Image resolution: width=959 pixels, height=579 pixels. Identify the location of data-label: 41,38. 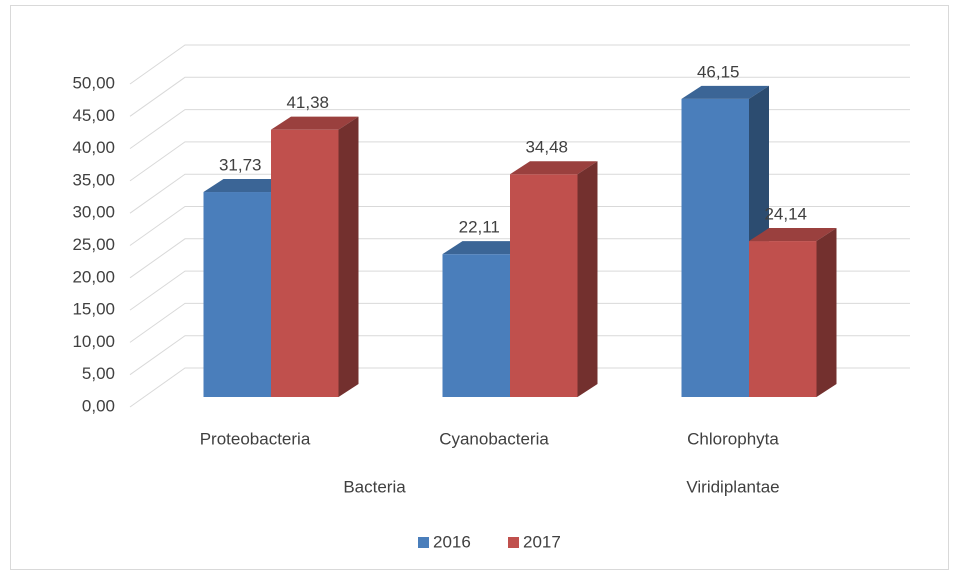
(307, 102).